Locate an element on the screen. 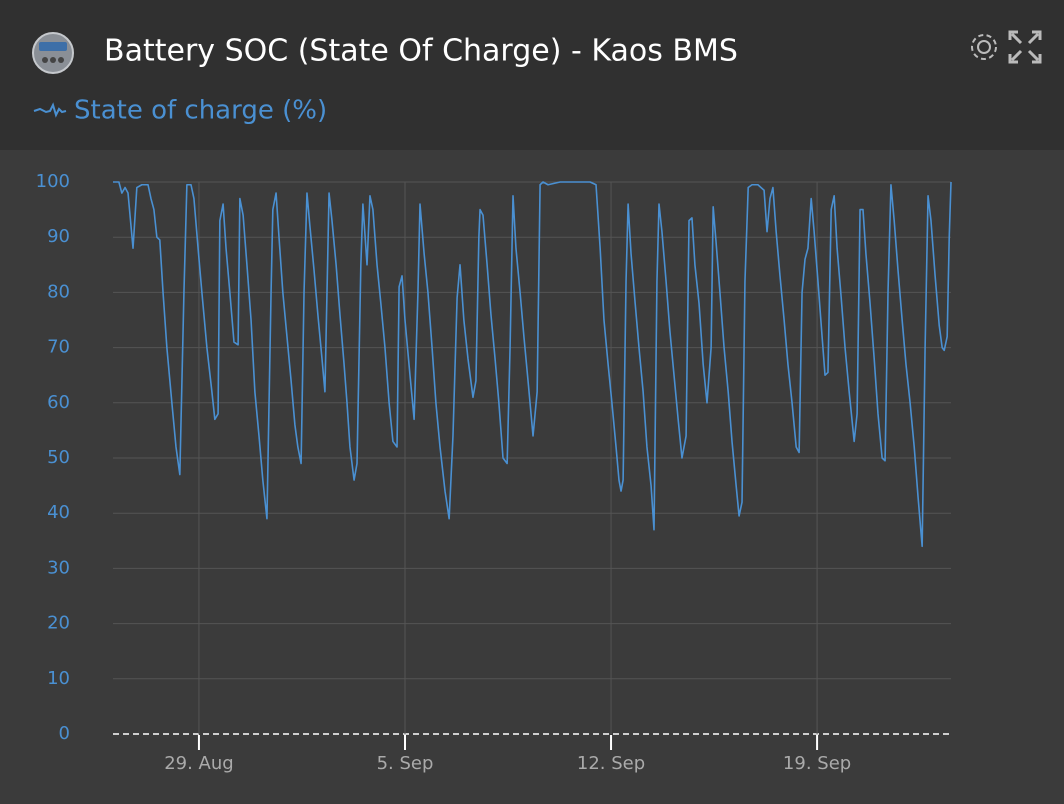  y-tick-label: 60 is located at coordinates (58, 402).